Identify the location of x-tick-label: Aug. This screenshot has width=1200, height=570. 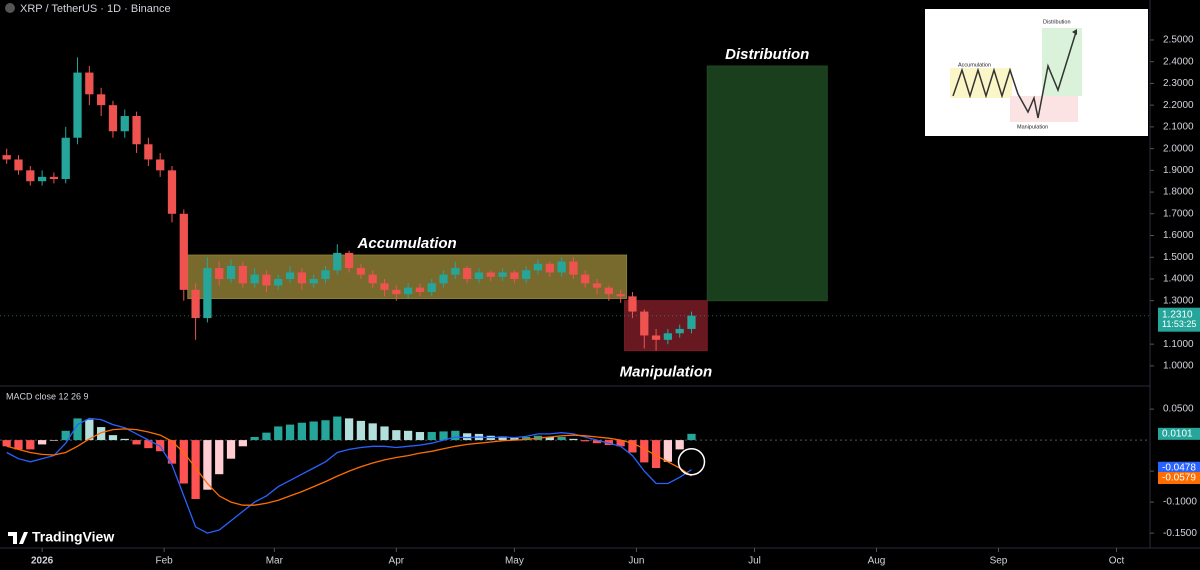
(877, 561).